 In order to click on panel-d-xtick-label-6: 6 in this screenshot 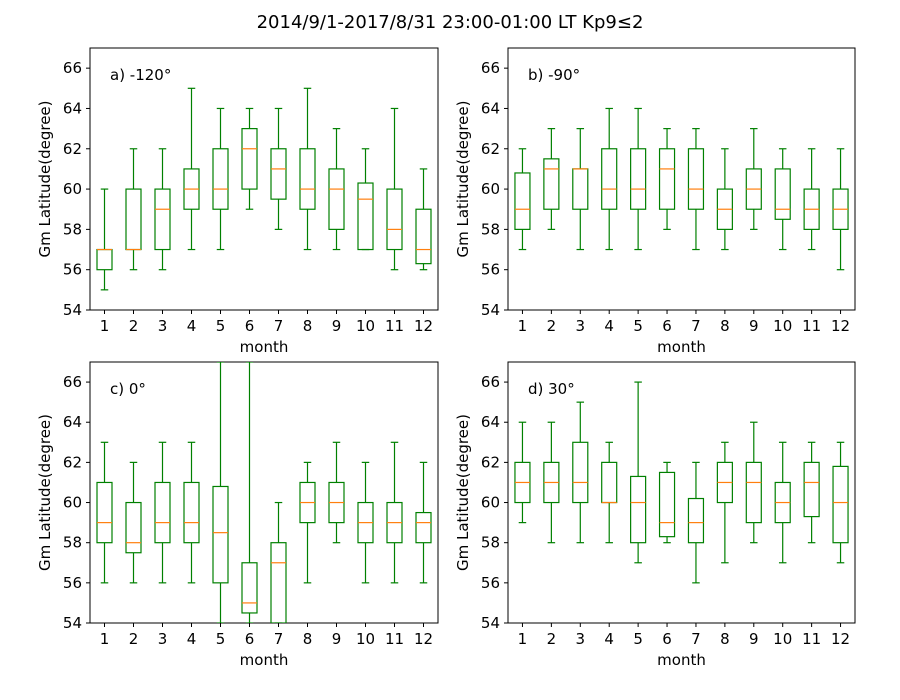, I will do `click(667, 639)`.